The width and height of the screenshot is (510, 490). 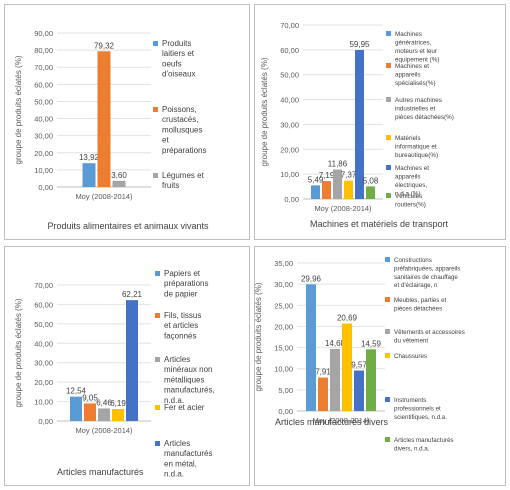 I want to click on legend-label: Fer et acier, so click(x=184, y=407).